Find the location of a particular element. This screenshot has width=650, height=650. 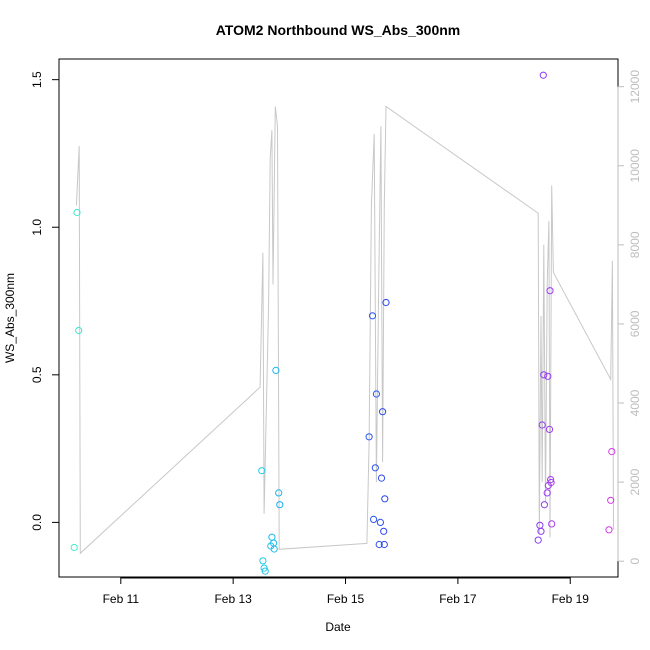

x-axis: Feb 11 Feb 13 Feb 15 Feb 17 Feb 19 is located at coordinates (346, 591).